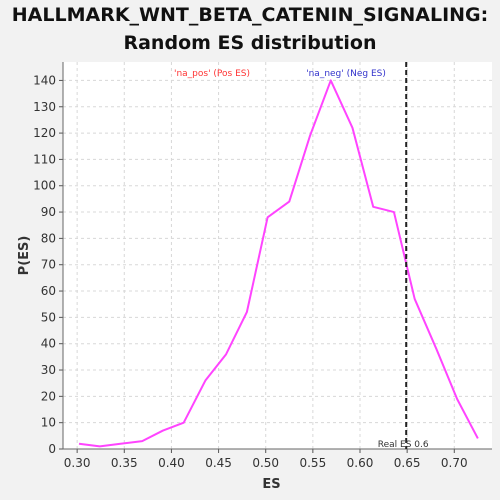  Describe the element at coordinates (218, 463) in the screenshot. I see `x-tick-label: 0.45` at that location.